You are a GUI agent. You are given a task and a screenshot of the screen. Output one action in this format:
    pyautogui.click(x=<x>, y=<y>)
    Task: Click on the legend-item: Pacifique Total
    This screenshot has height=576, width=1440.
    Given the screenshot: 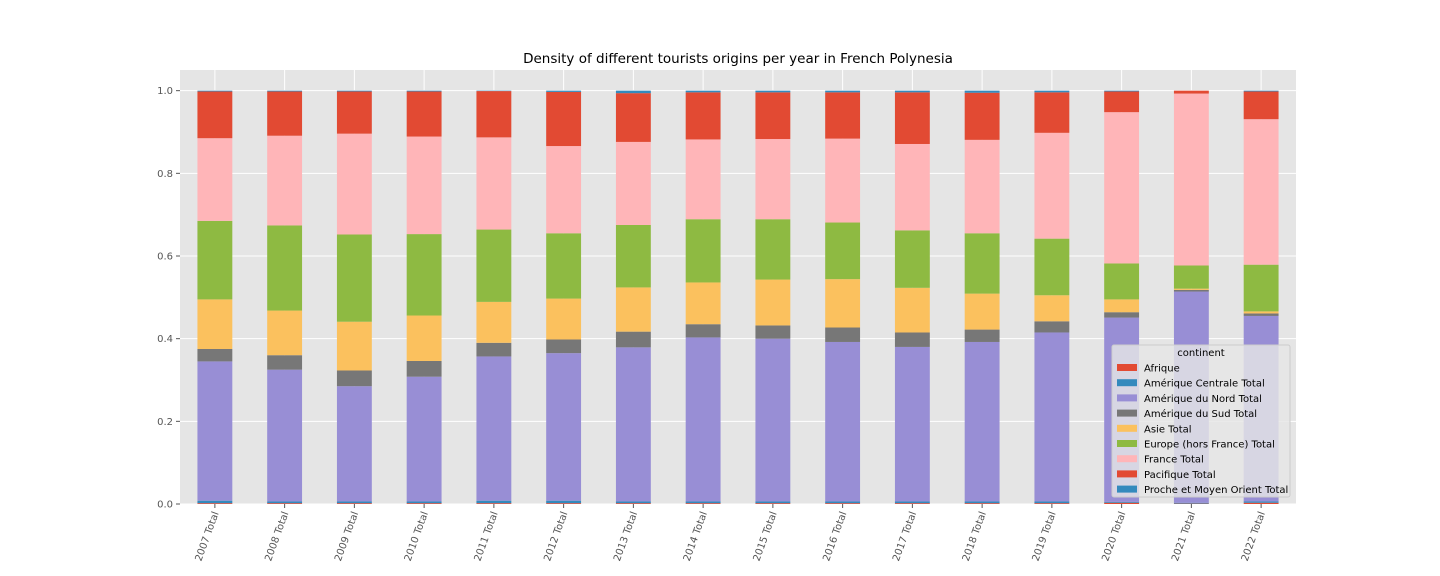 What is the action you would take?
    pyautogui.click(x=1166, y=475)
    